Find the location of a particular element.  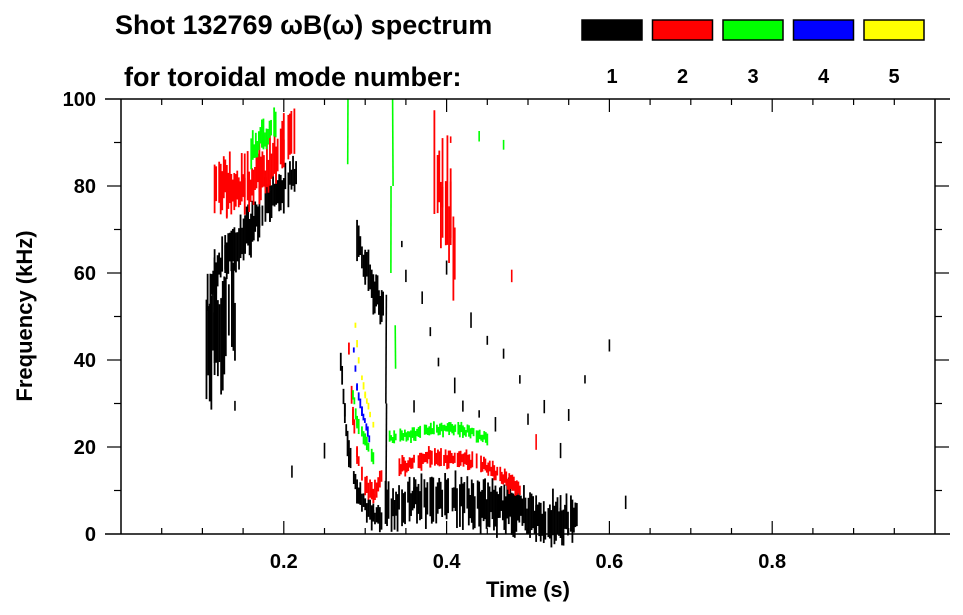

chart-title: Shot 132769 ωB(ω) spectrum is located at coordinates (303, 25).